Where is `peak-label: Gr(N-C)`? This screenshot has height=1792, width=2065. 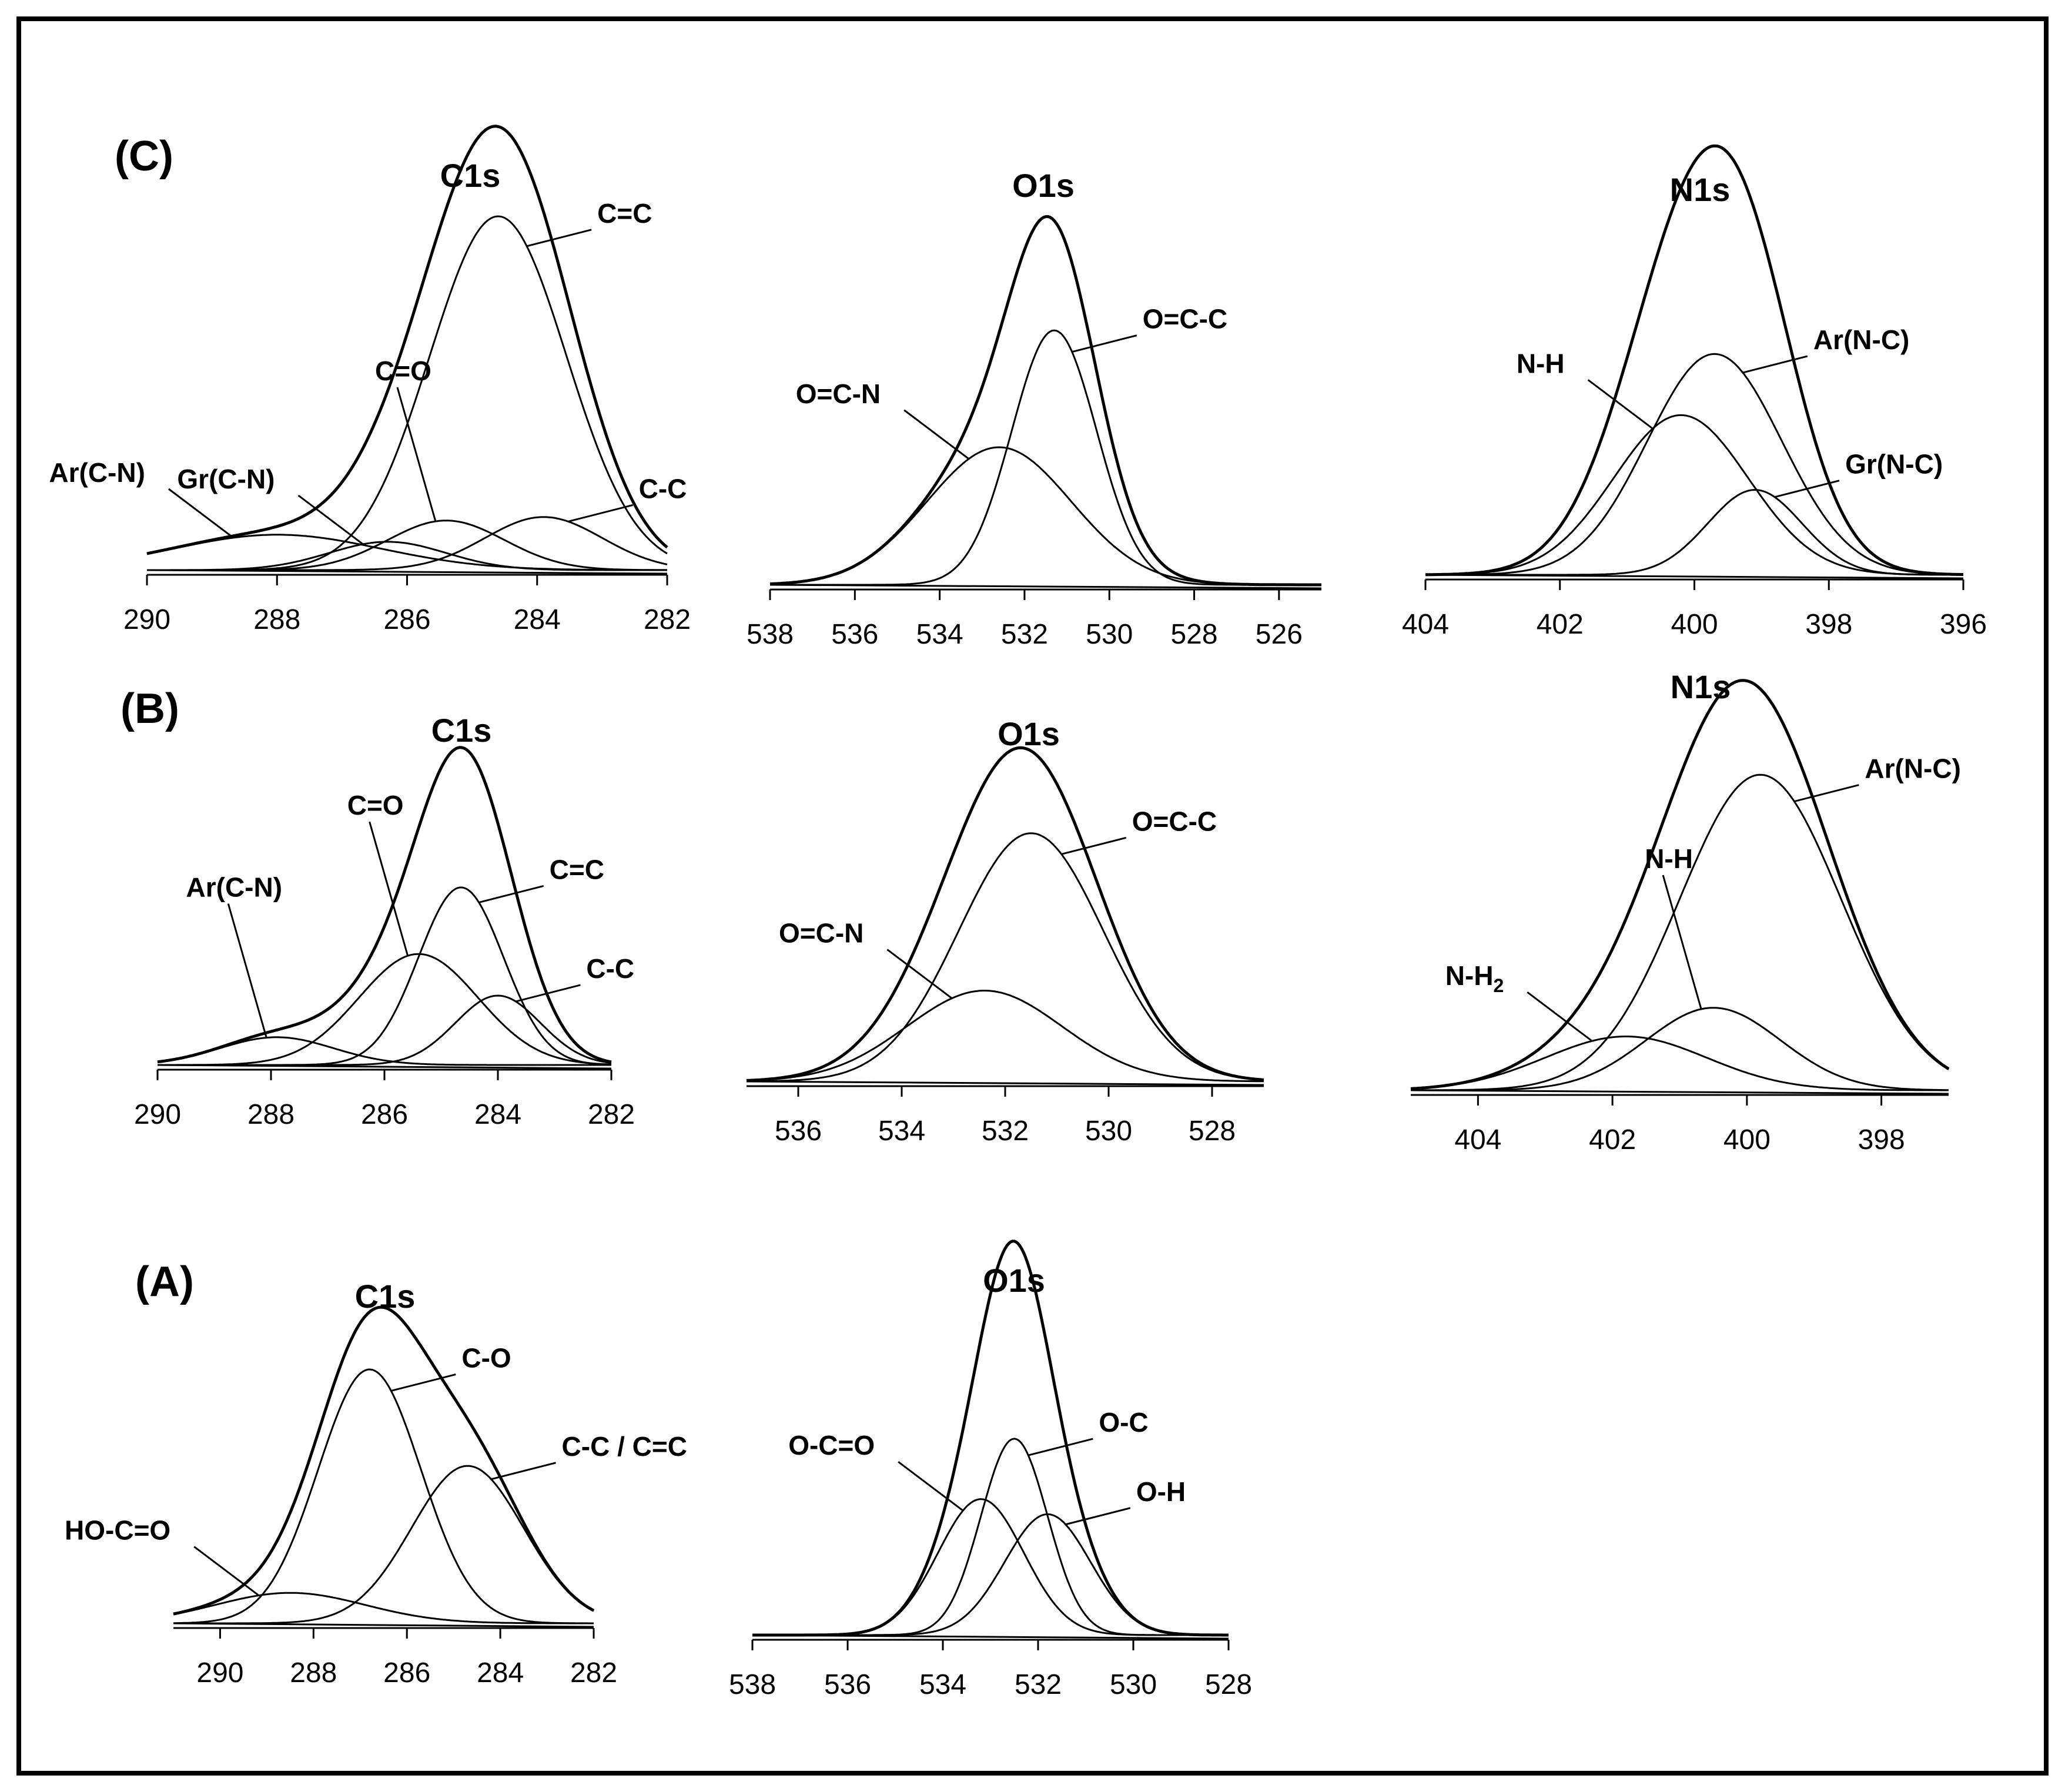
peak-label: Gr(N-C) is located at coordinates (1894, 464).